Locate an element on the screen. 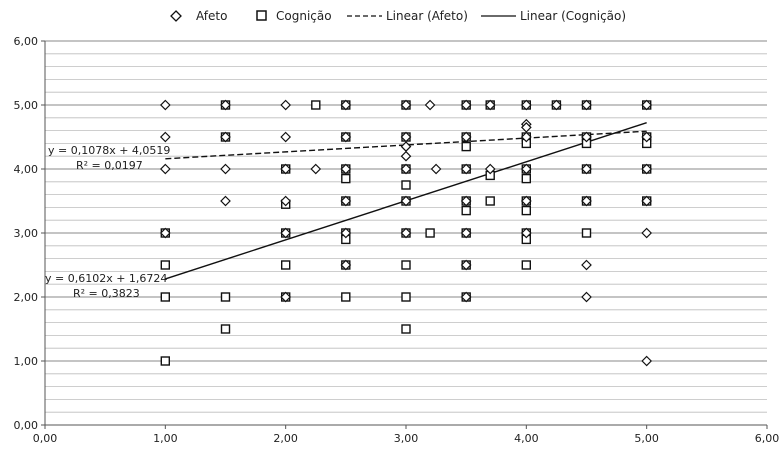 The image size is (779, 455). legend-marker-diamond is located at coordinates (176, 16).